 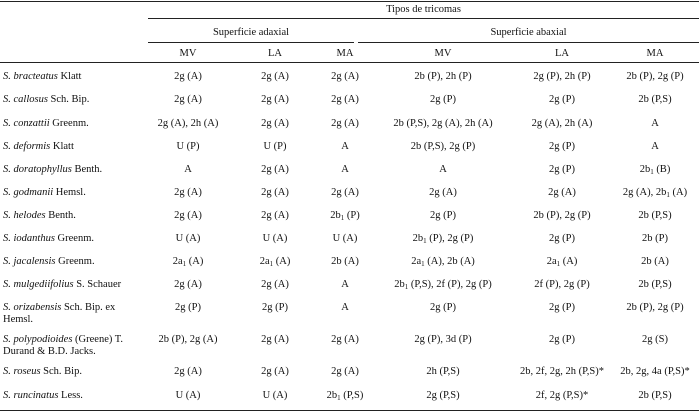 I want to click on group-adaxial-header: Superficie adaxial, so click(x=251, y=32).